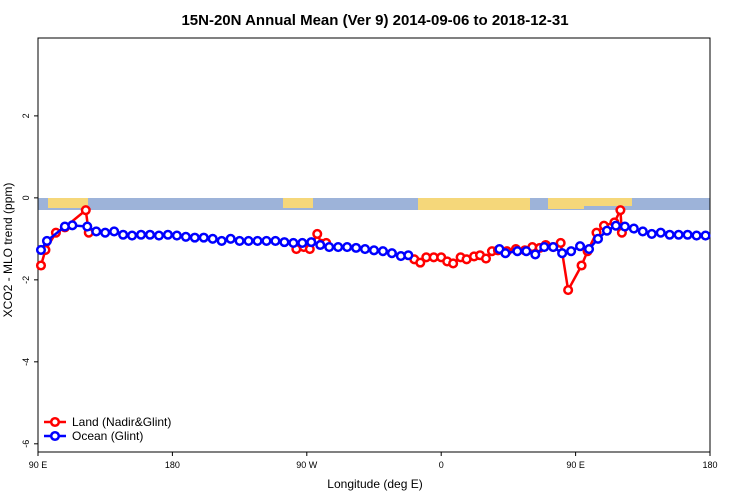 This screenshot has width=750, height=500. What do you see at coordinates (26, 197) in the screenshot?
I see `y-tick-label: 0` at bounding box center [26, 197].